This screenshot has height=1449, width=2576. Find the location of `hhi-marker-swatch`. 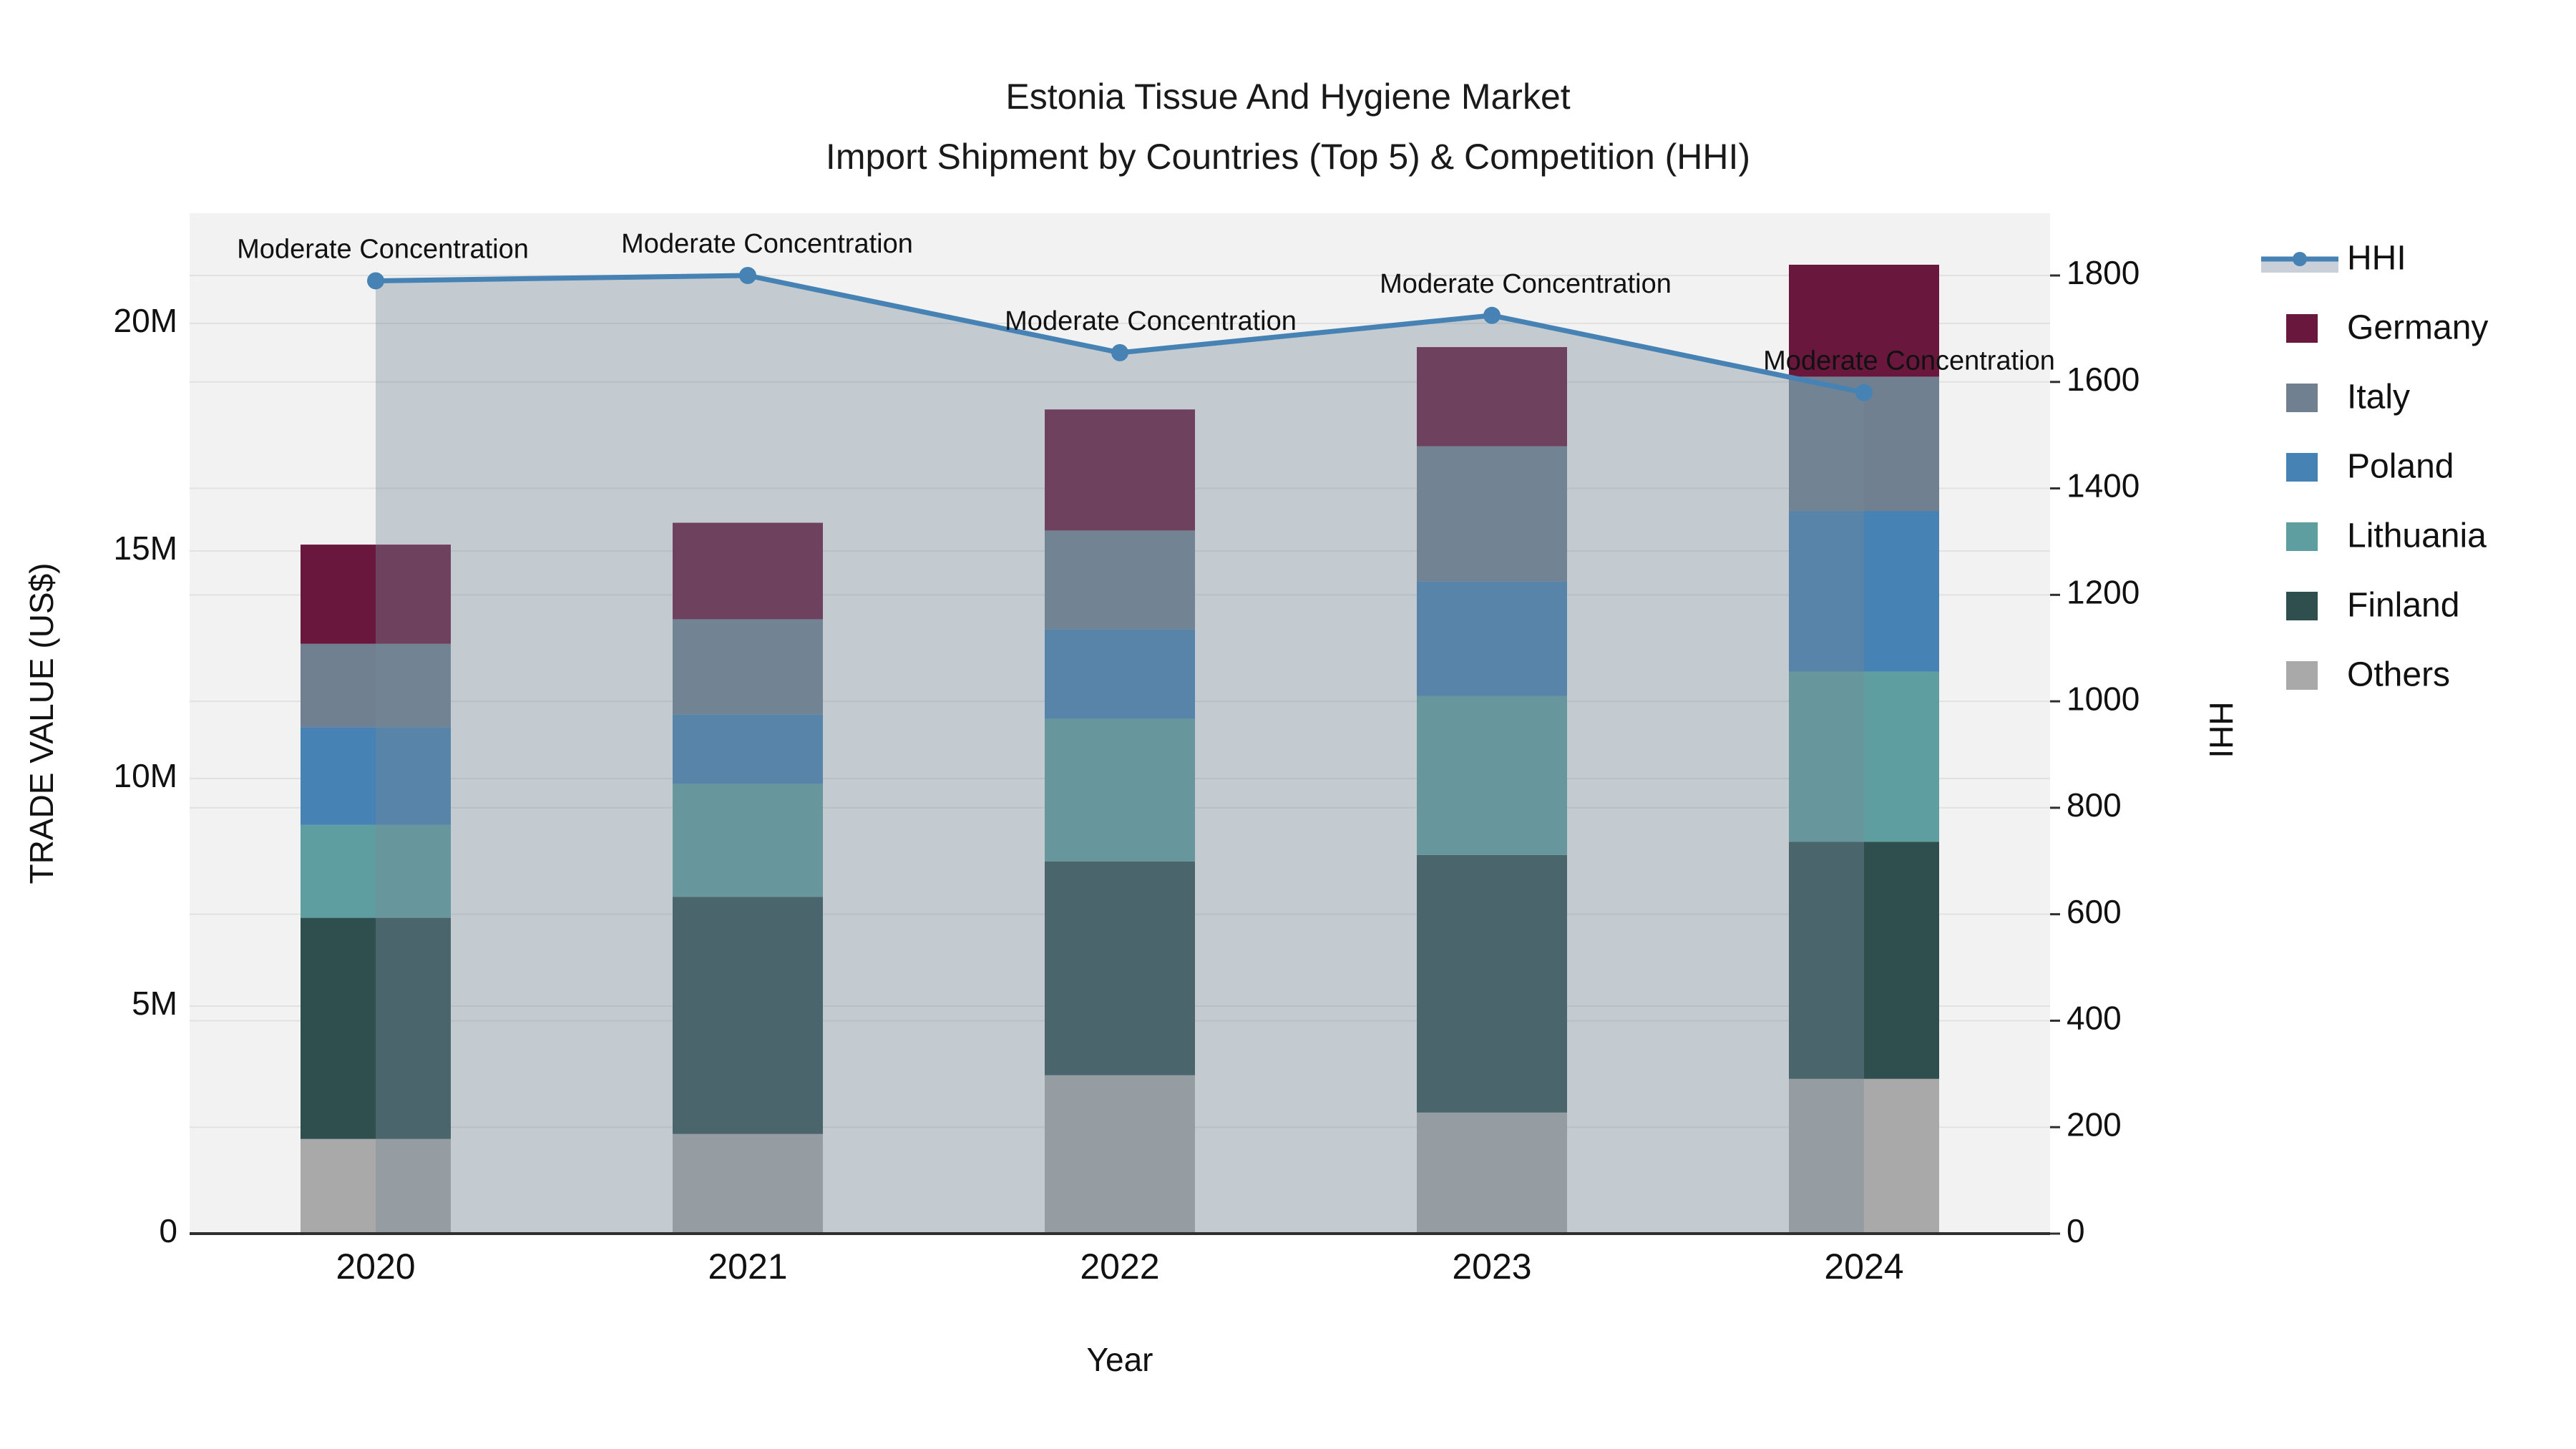

hhi-marker-swatch is located at coordinates (2300, 259).